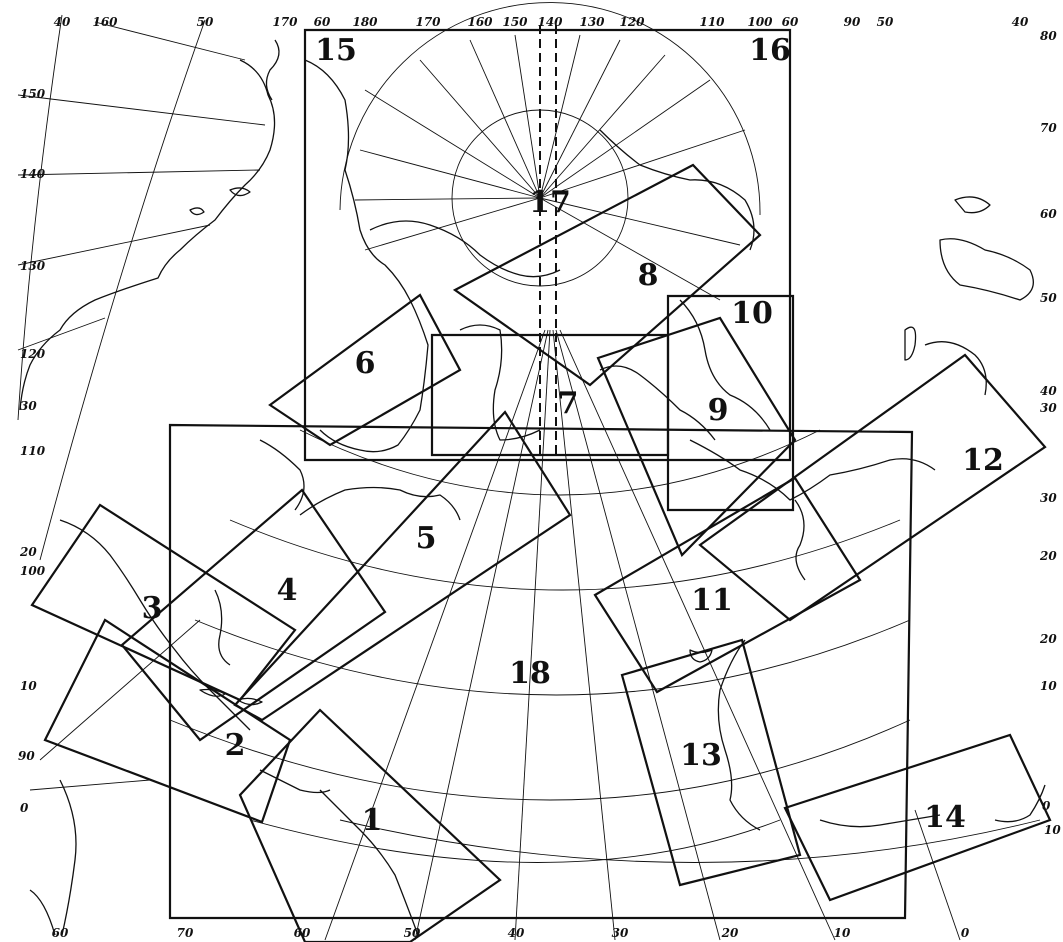 This screenshot has width=1063, height=942. What do you see at coordinates (1048, 639) in the screenshot?
I see `deg-right-8: 20` at bounding box center [1048, 639].